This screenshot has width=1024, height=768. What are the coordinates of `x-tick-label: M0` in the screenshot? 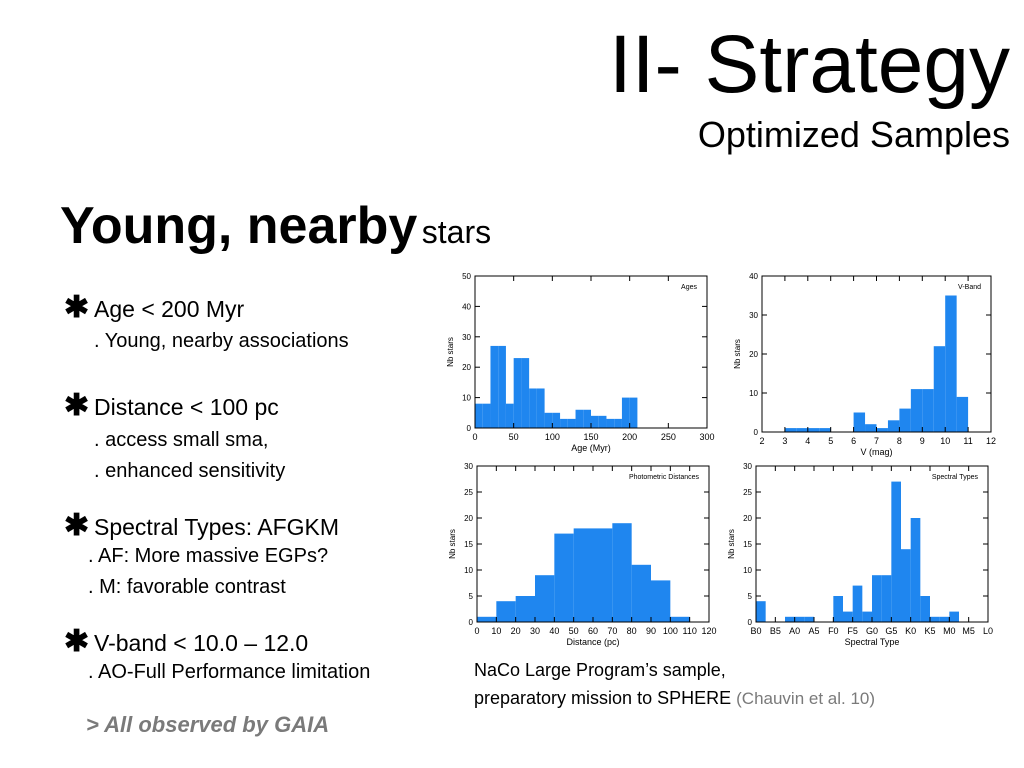 It's located at (949, 631).